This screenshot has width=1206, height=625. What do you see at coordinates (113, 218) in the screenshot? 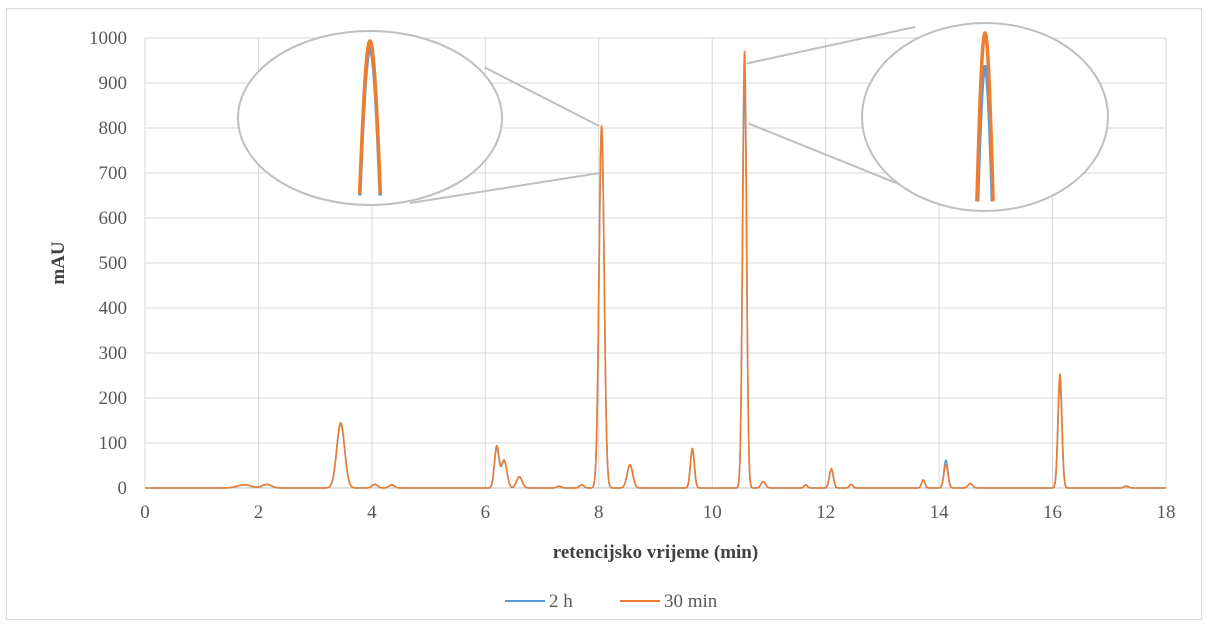
I see `y-tick-label: 600` at bounding box center [113, 218].